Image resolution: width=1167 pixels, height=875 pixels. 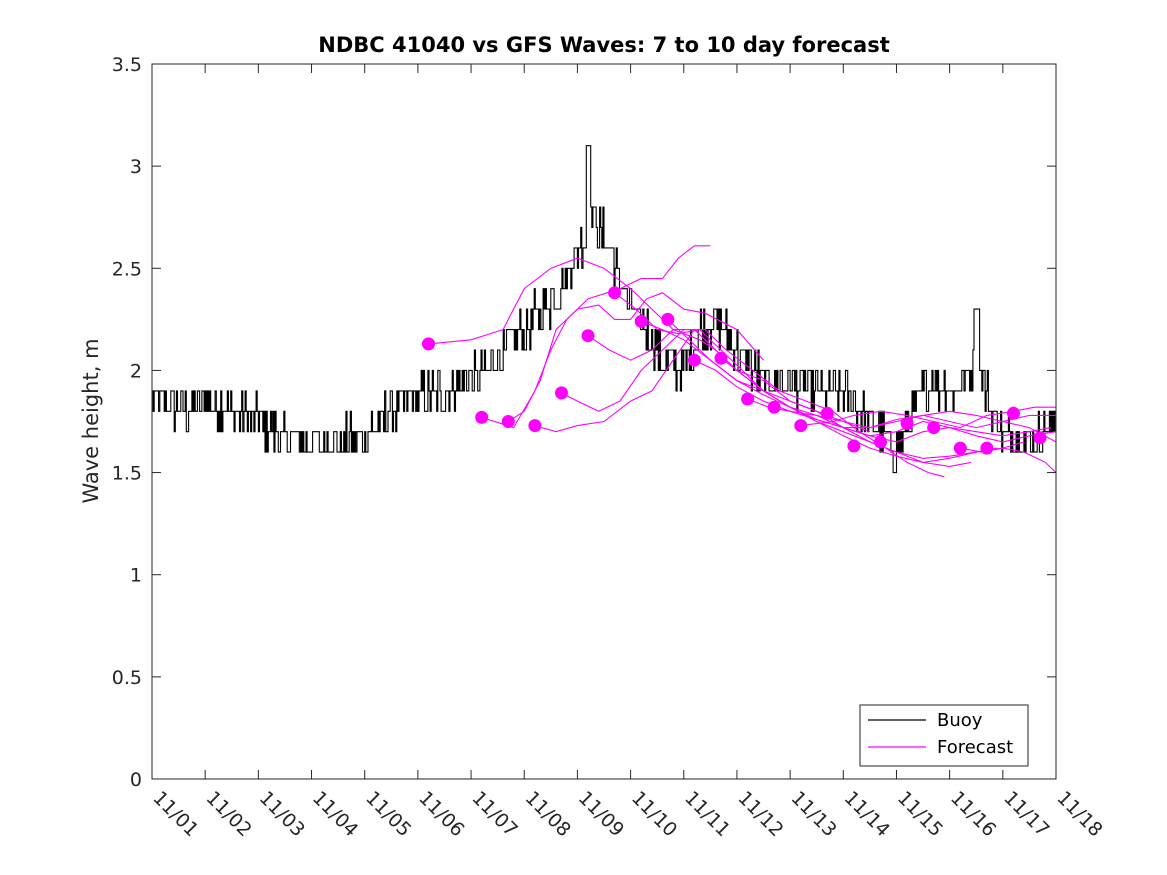 I want to click on legend: Buoy Forecast, so click(x=944, y=735).